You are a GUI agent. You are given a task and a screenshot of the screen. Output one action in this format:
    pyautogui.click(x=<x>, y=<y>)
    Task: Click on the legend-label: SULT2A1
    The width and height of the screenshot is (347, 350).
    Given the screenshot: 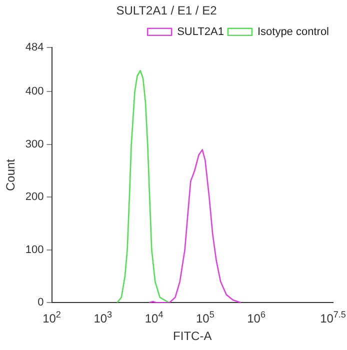 What is the action you would take?
    pyautogui.click(x=200, y=32)
    